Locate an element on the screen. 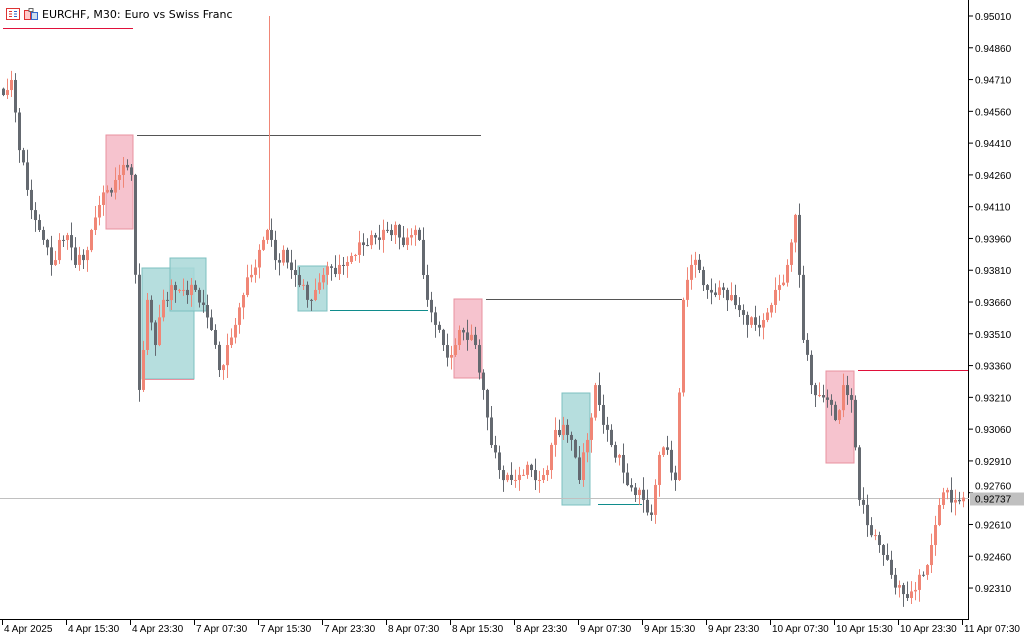 The height and width of the screenshot is (640, 1024). price-tick-label: 0.93360 is located at coordinates (993, 367).